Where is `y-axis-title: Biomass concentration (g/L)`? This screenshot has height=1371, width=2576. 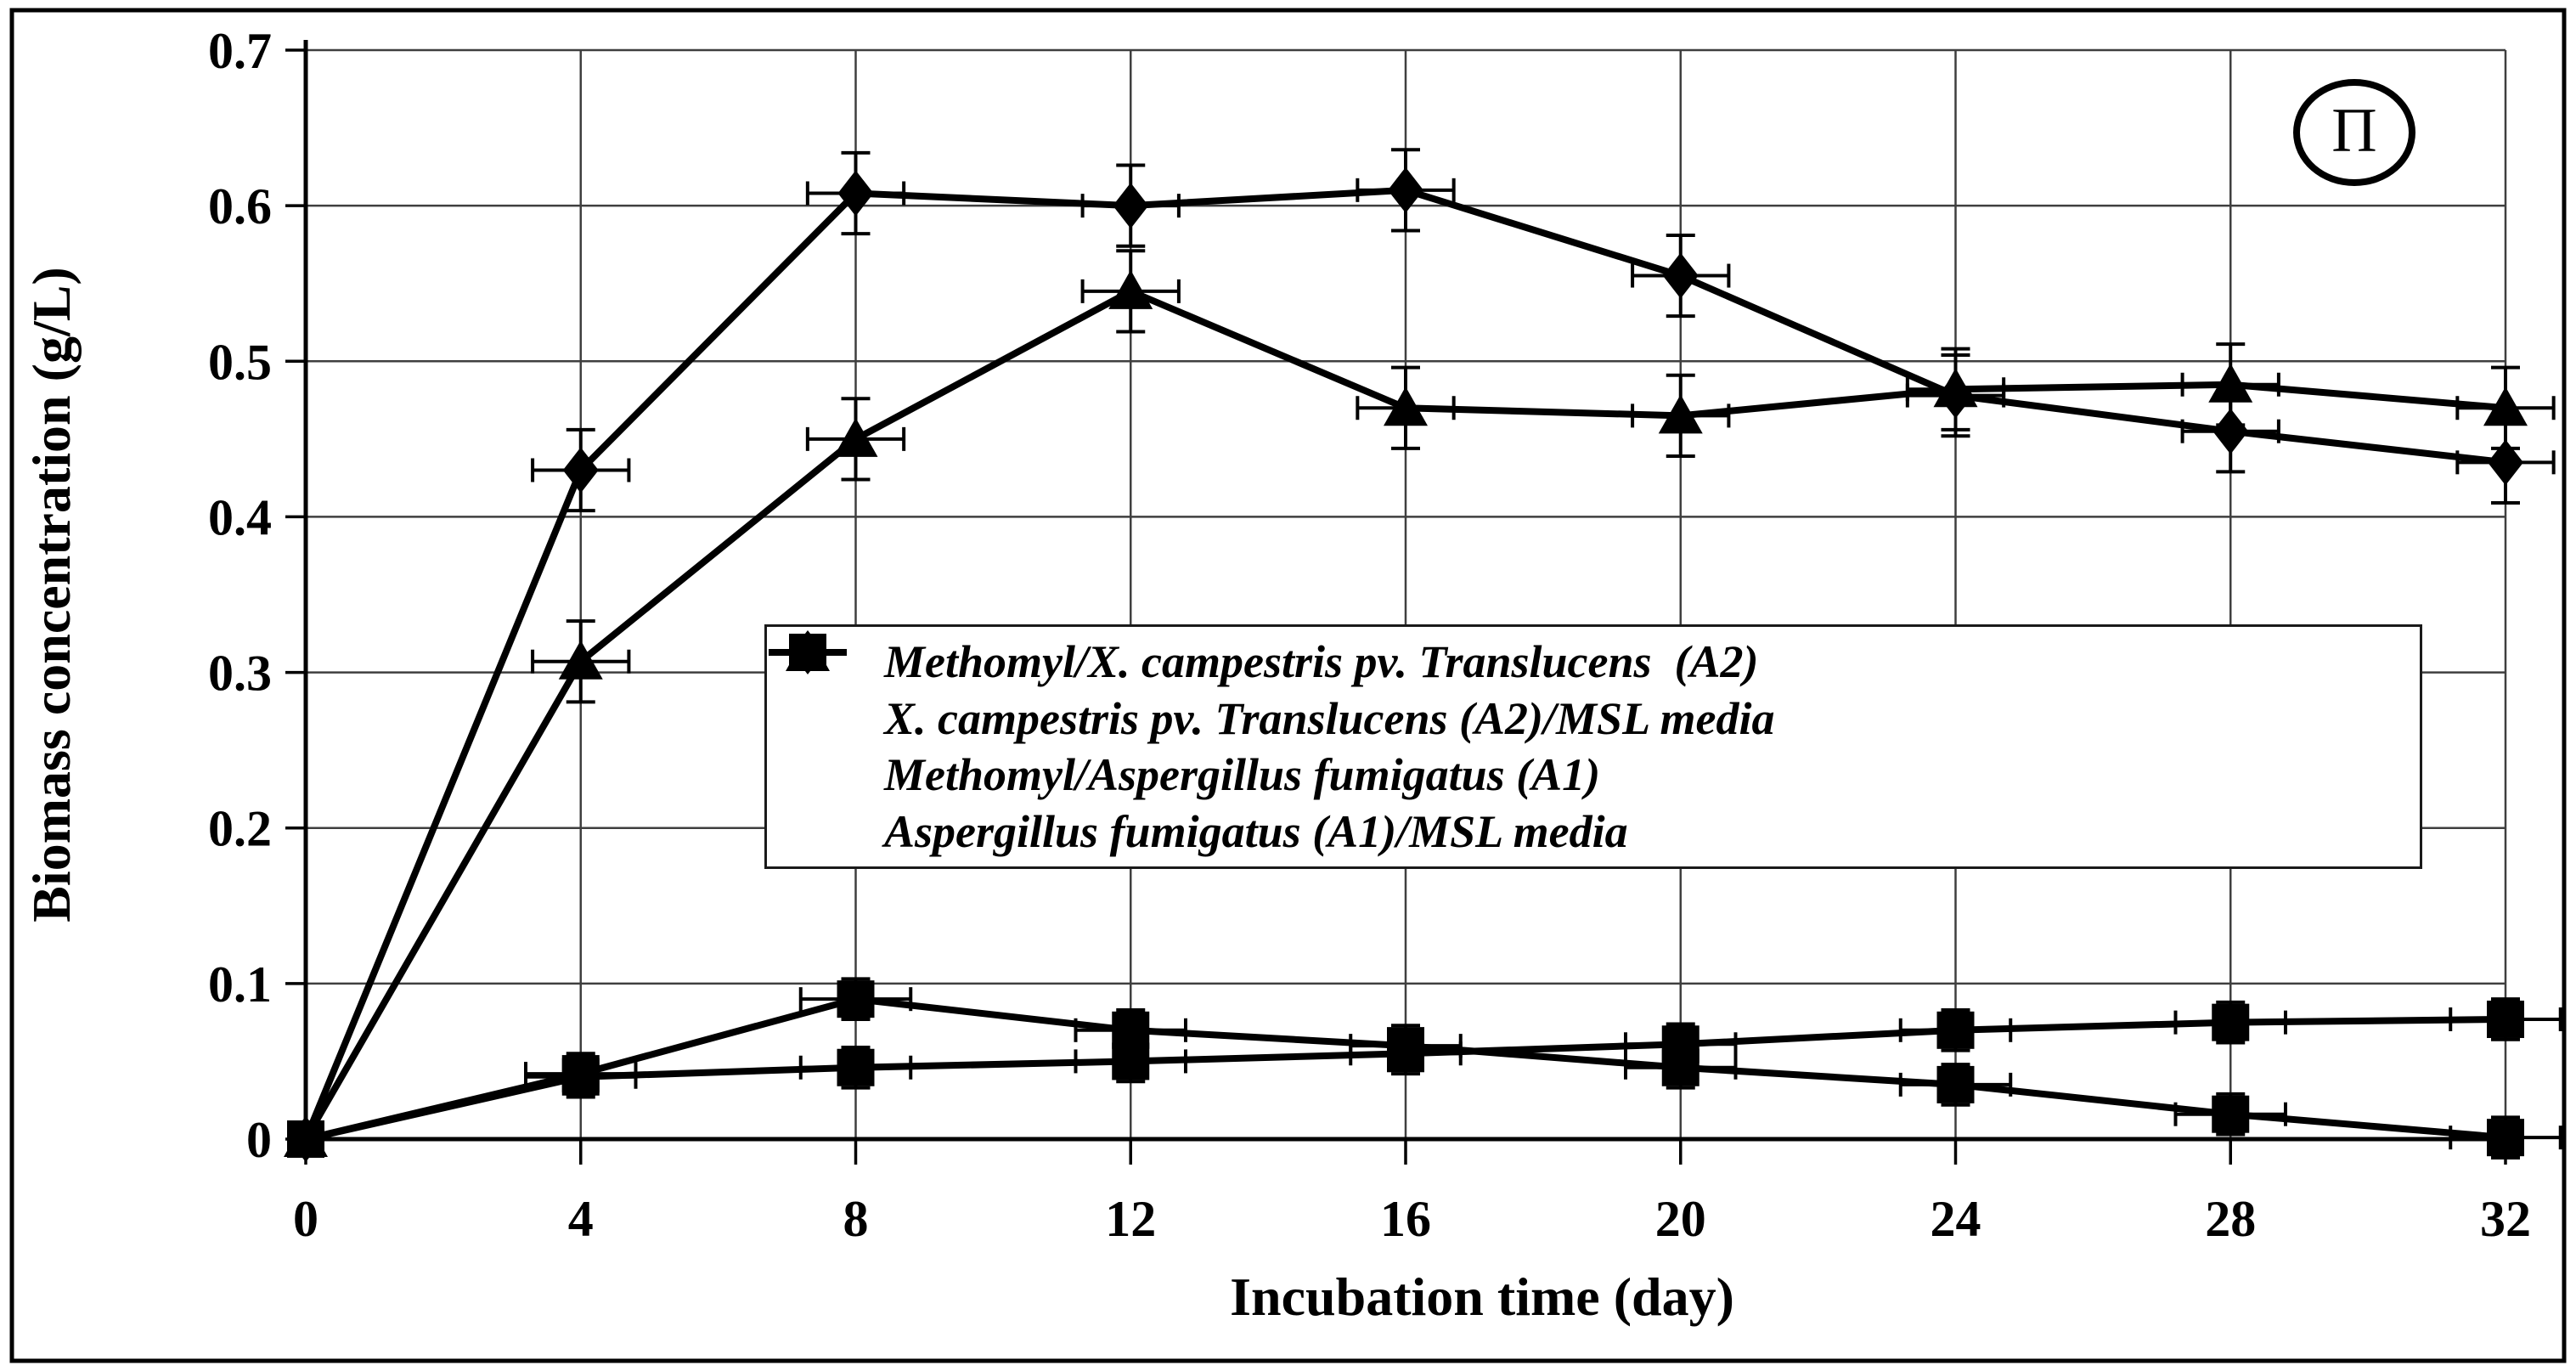
y-axis-title: Biomass concentration (g/L) is located at coordinates (51, 594).